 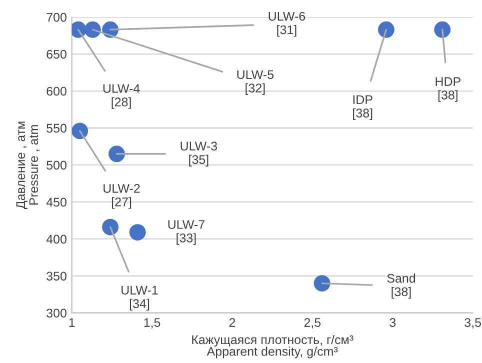 I want to click on y-tick-label: 300, so click(x=56, y=313).